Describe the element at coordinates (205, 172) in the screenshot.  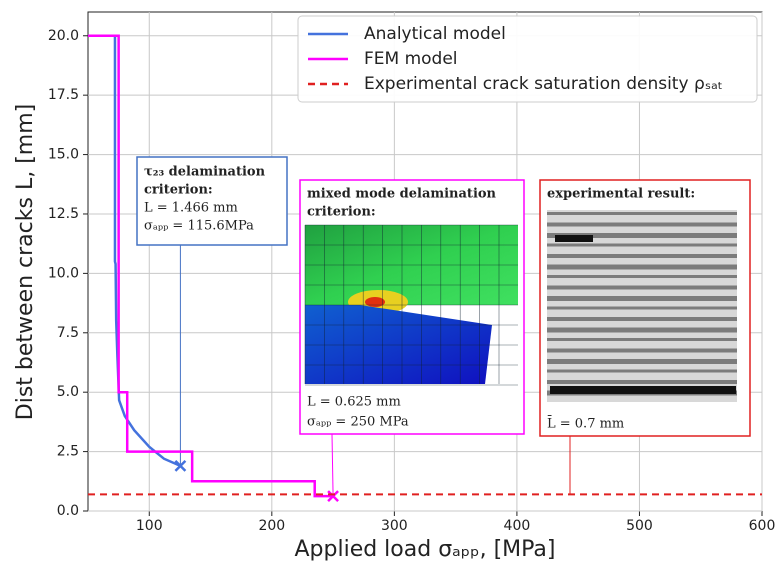
I see `annotation-text: τ₂₃ delamination` at that location.